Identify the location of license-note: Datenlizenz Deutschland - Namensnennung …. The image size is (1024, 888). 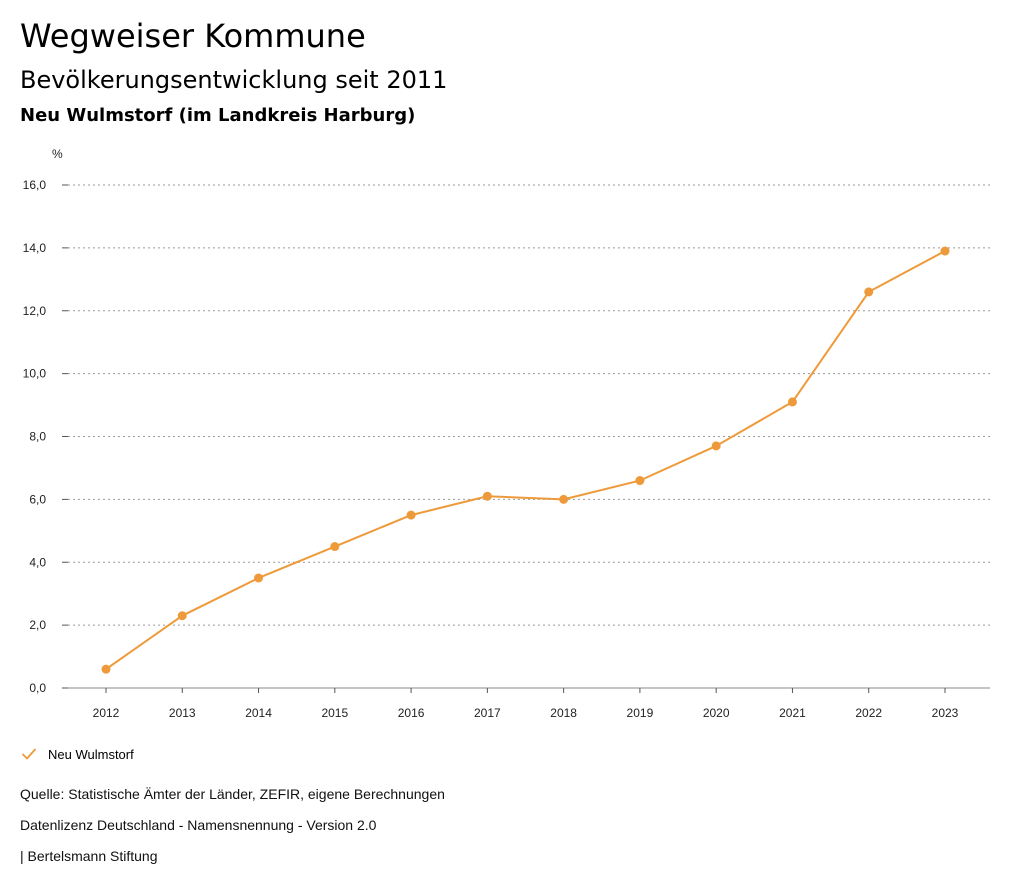
(198, 825).